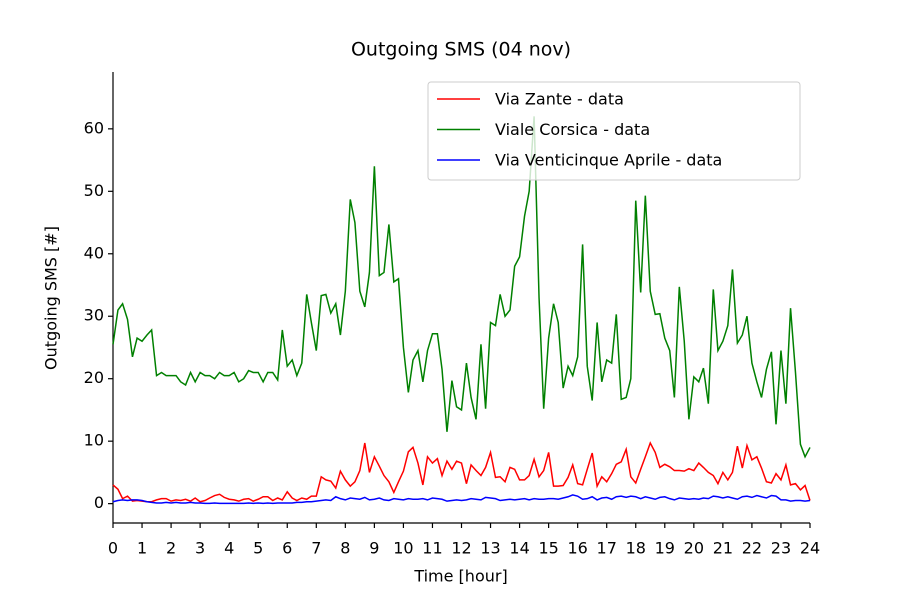  I want to click on x-tick-label: 15, so click(548, 548).